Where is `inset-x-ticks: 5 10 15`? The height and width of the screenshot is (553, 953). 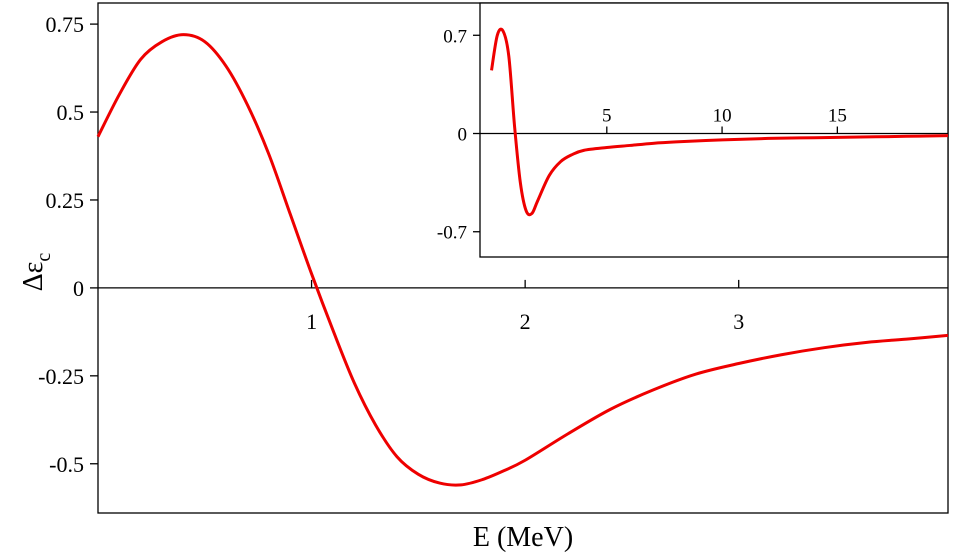 inset-x-ticks: 5 10 15 is located at coordinates (724, 120).